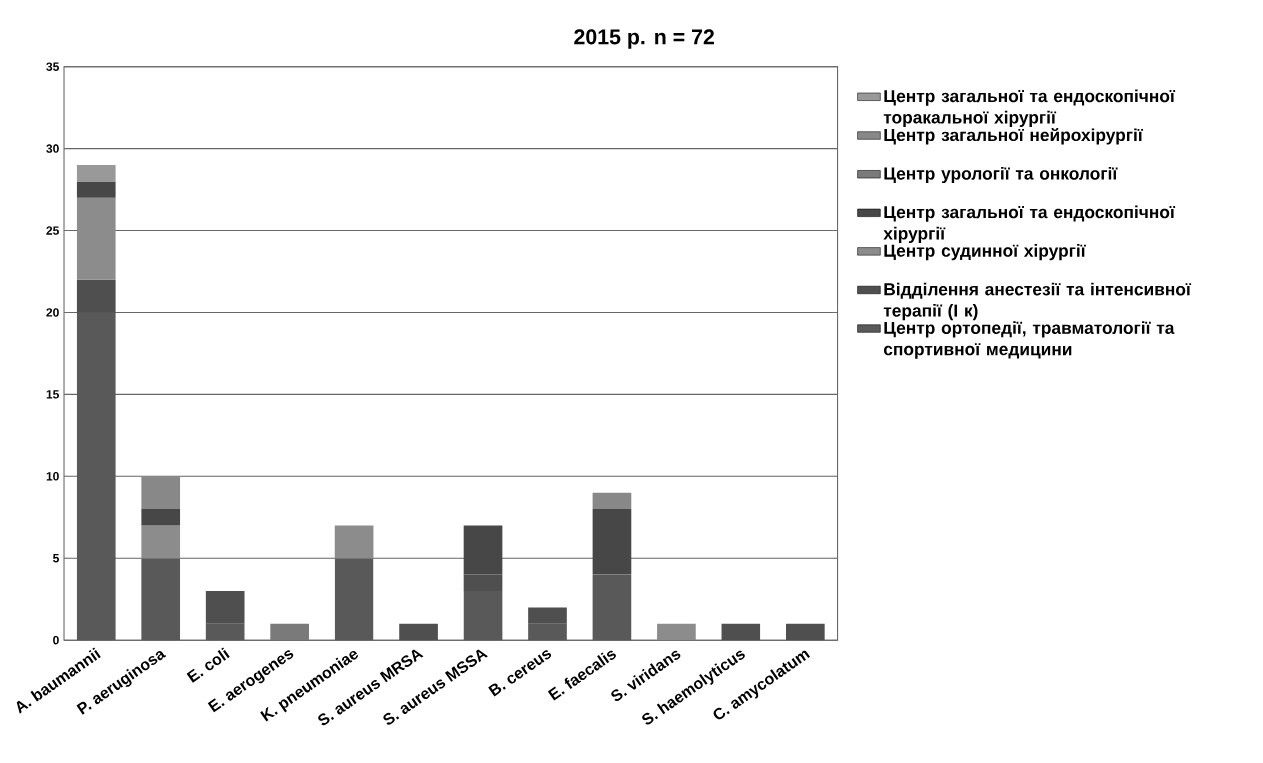  What do you see at coordinates (52, 312) in the screenshot?
I see `y-tick-label: 20` at bounding box center [52, 312].